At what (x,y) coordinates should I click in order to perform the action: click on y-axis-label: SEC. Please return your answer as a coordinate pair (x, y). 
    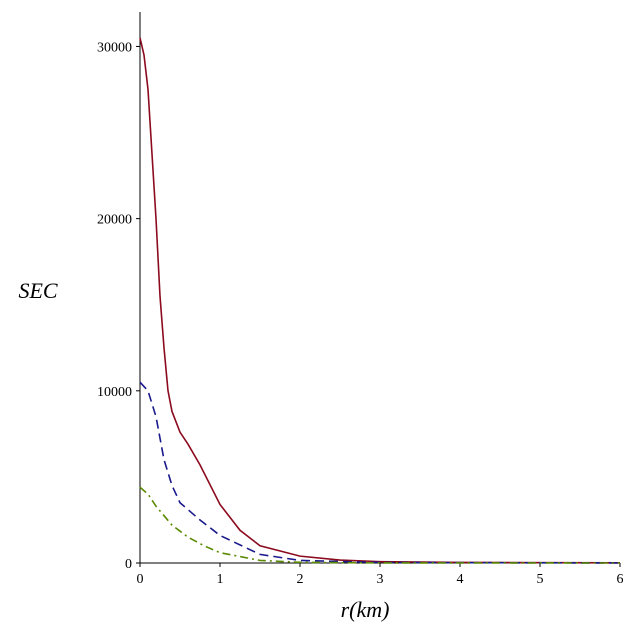
    Looking at the image, I should click on (37, 290).